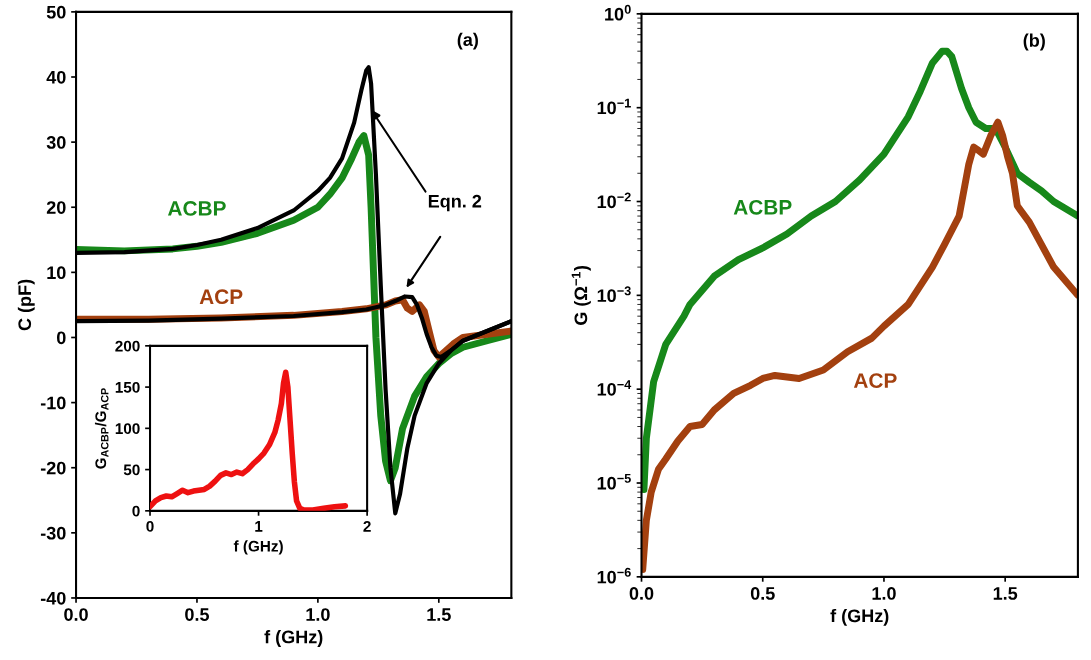 This screenshot has width=1091, height=660. Describe the element at coordinates (614, 106) in the screenshot. I see `y-tick-label: 10$^{−1}$` at that location.